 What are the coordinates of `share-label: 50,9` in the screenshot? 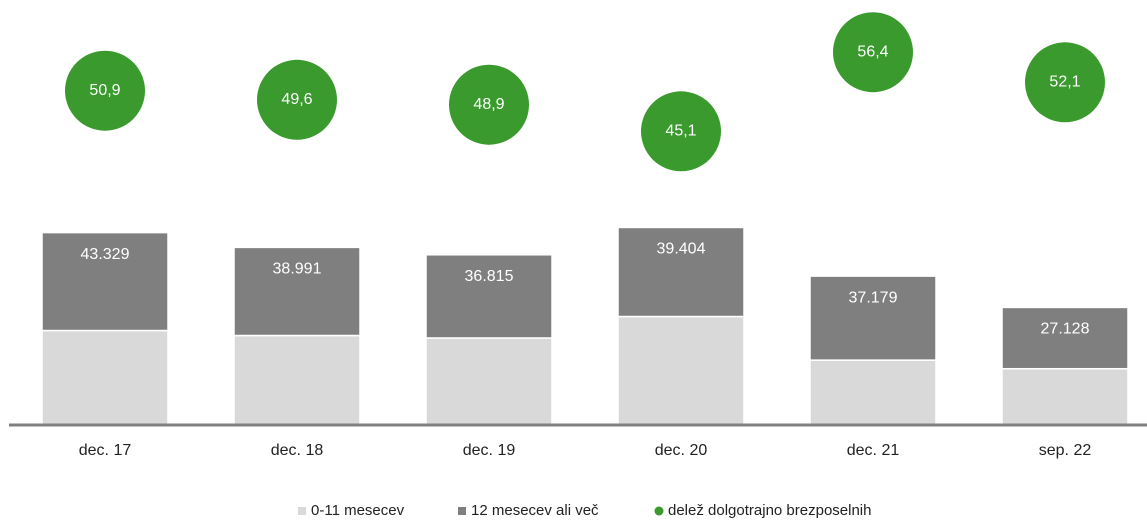 It's located at (104, 90).